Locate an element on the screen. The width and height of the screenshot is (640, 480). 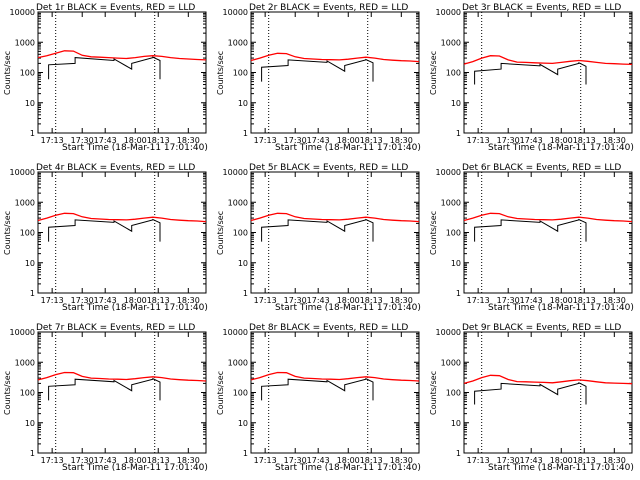
chart-title: Det 9r BLACK = Events, RED = LLD is located at coordinates (542, 328).